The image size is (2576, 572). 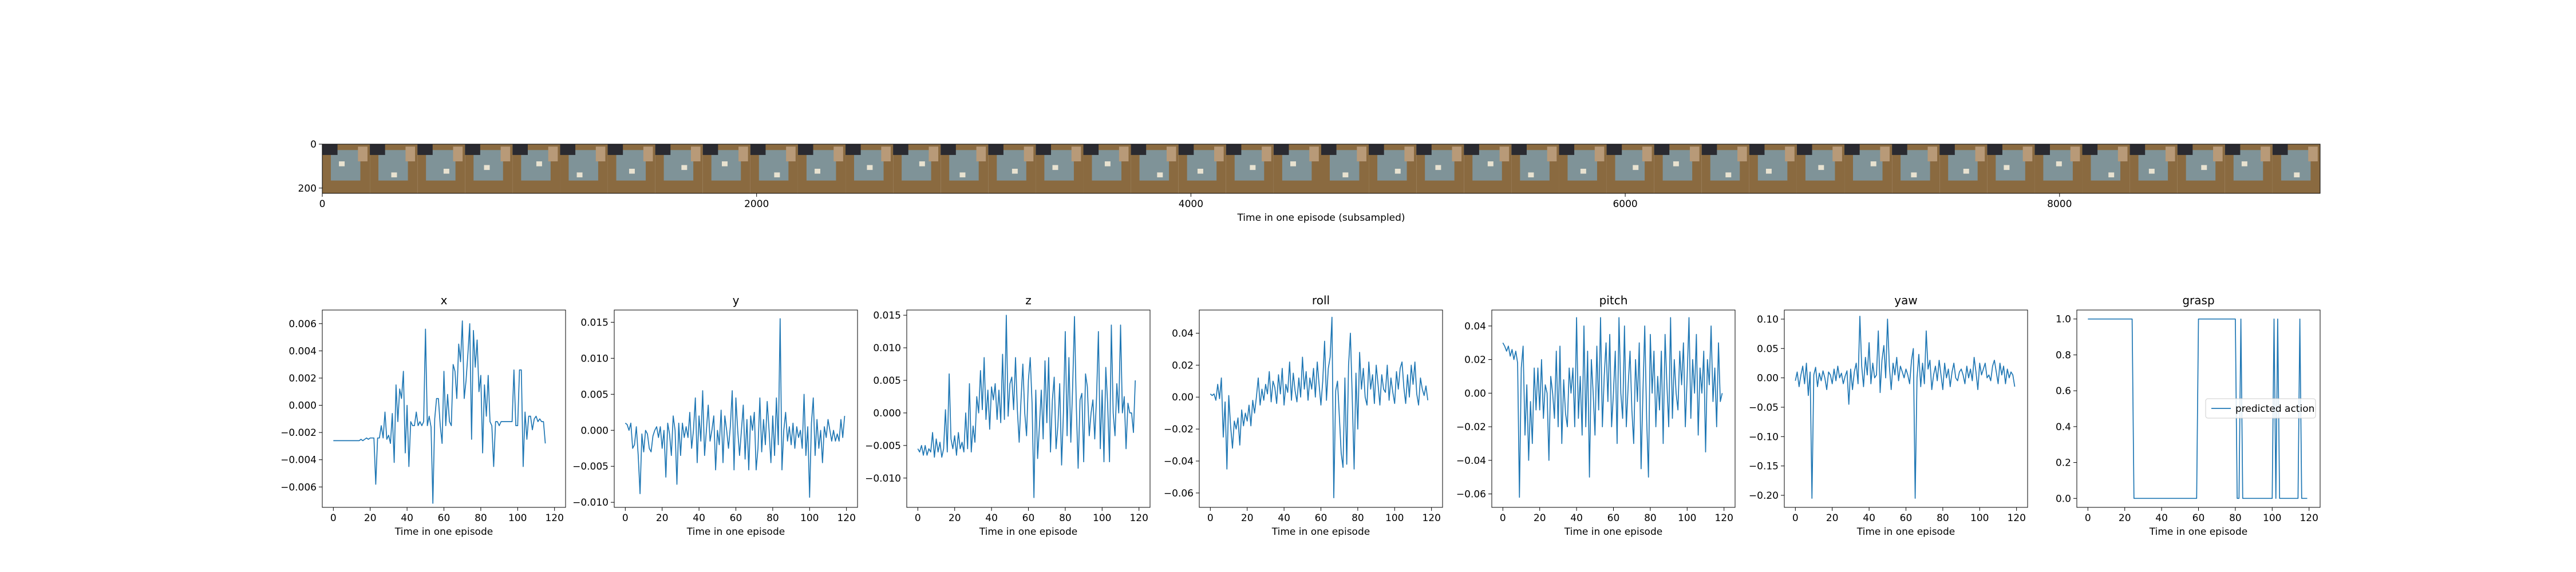 What do you see at coordinates (1613, 518) in the screenshot?
I see `x-tick-label: 60` at bounding box center [1613, 518].